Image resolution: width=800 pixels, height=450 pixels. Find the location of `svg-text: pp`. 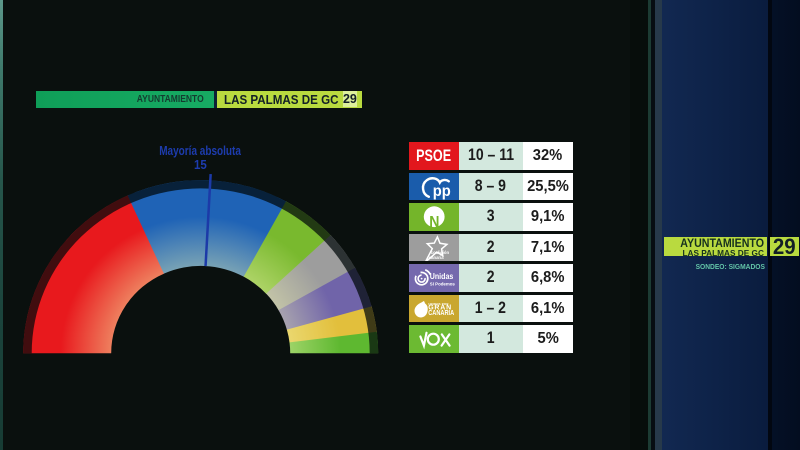

svg-text: pp is located at coordinates (442, 190).